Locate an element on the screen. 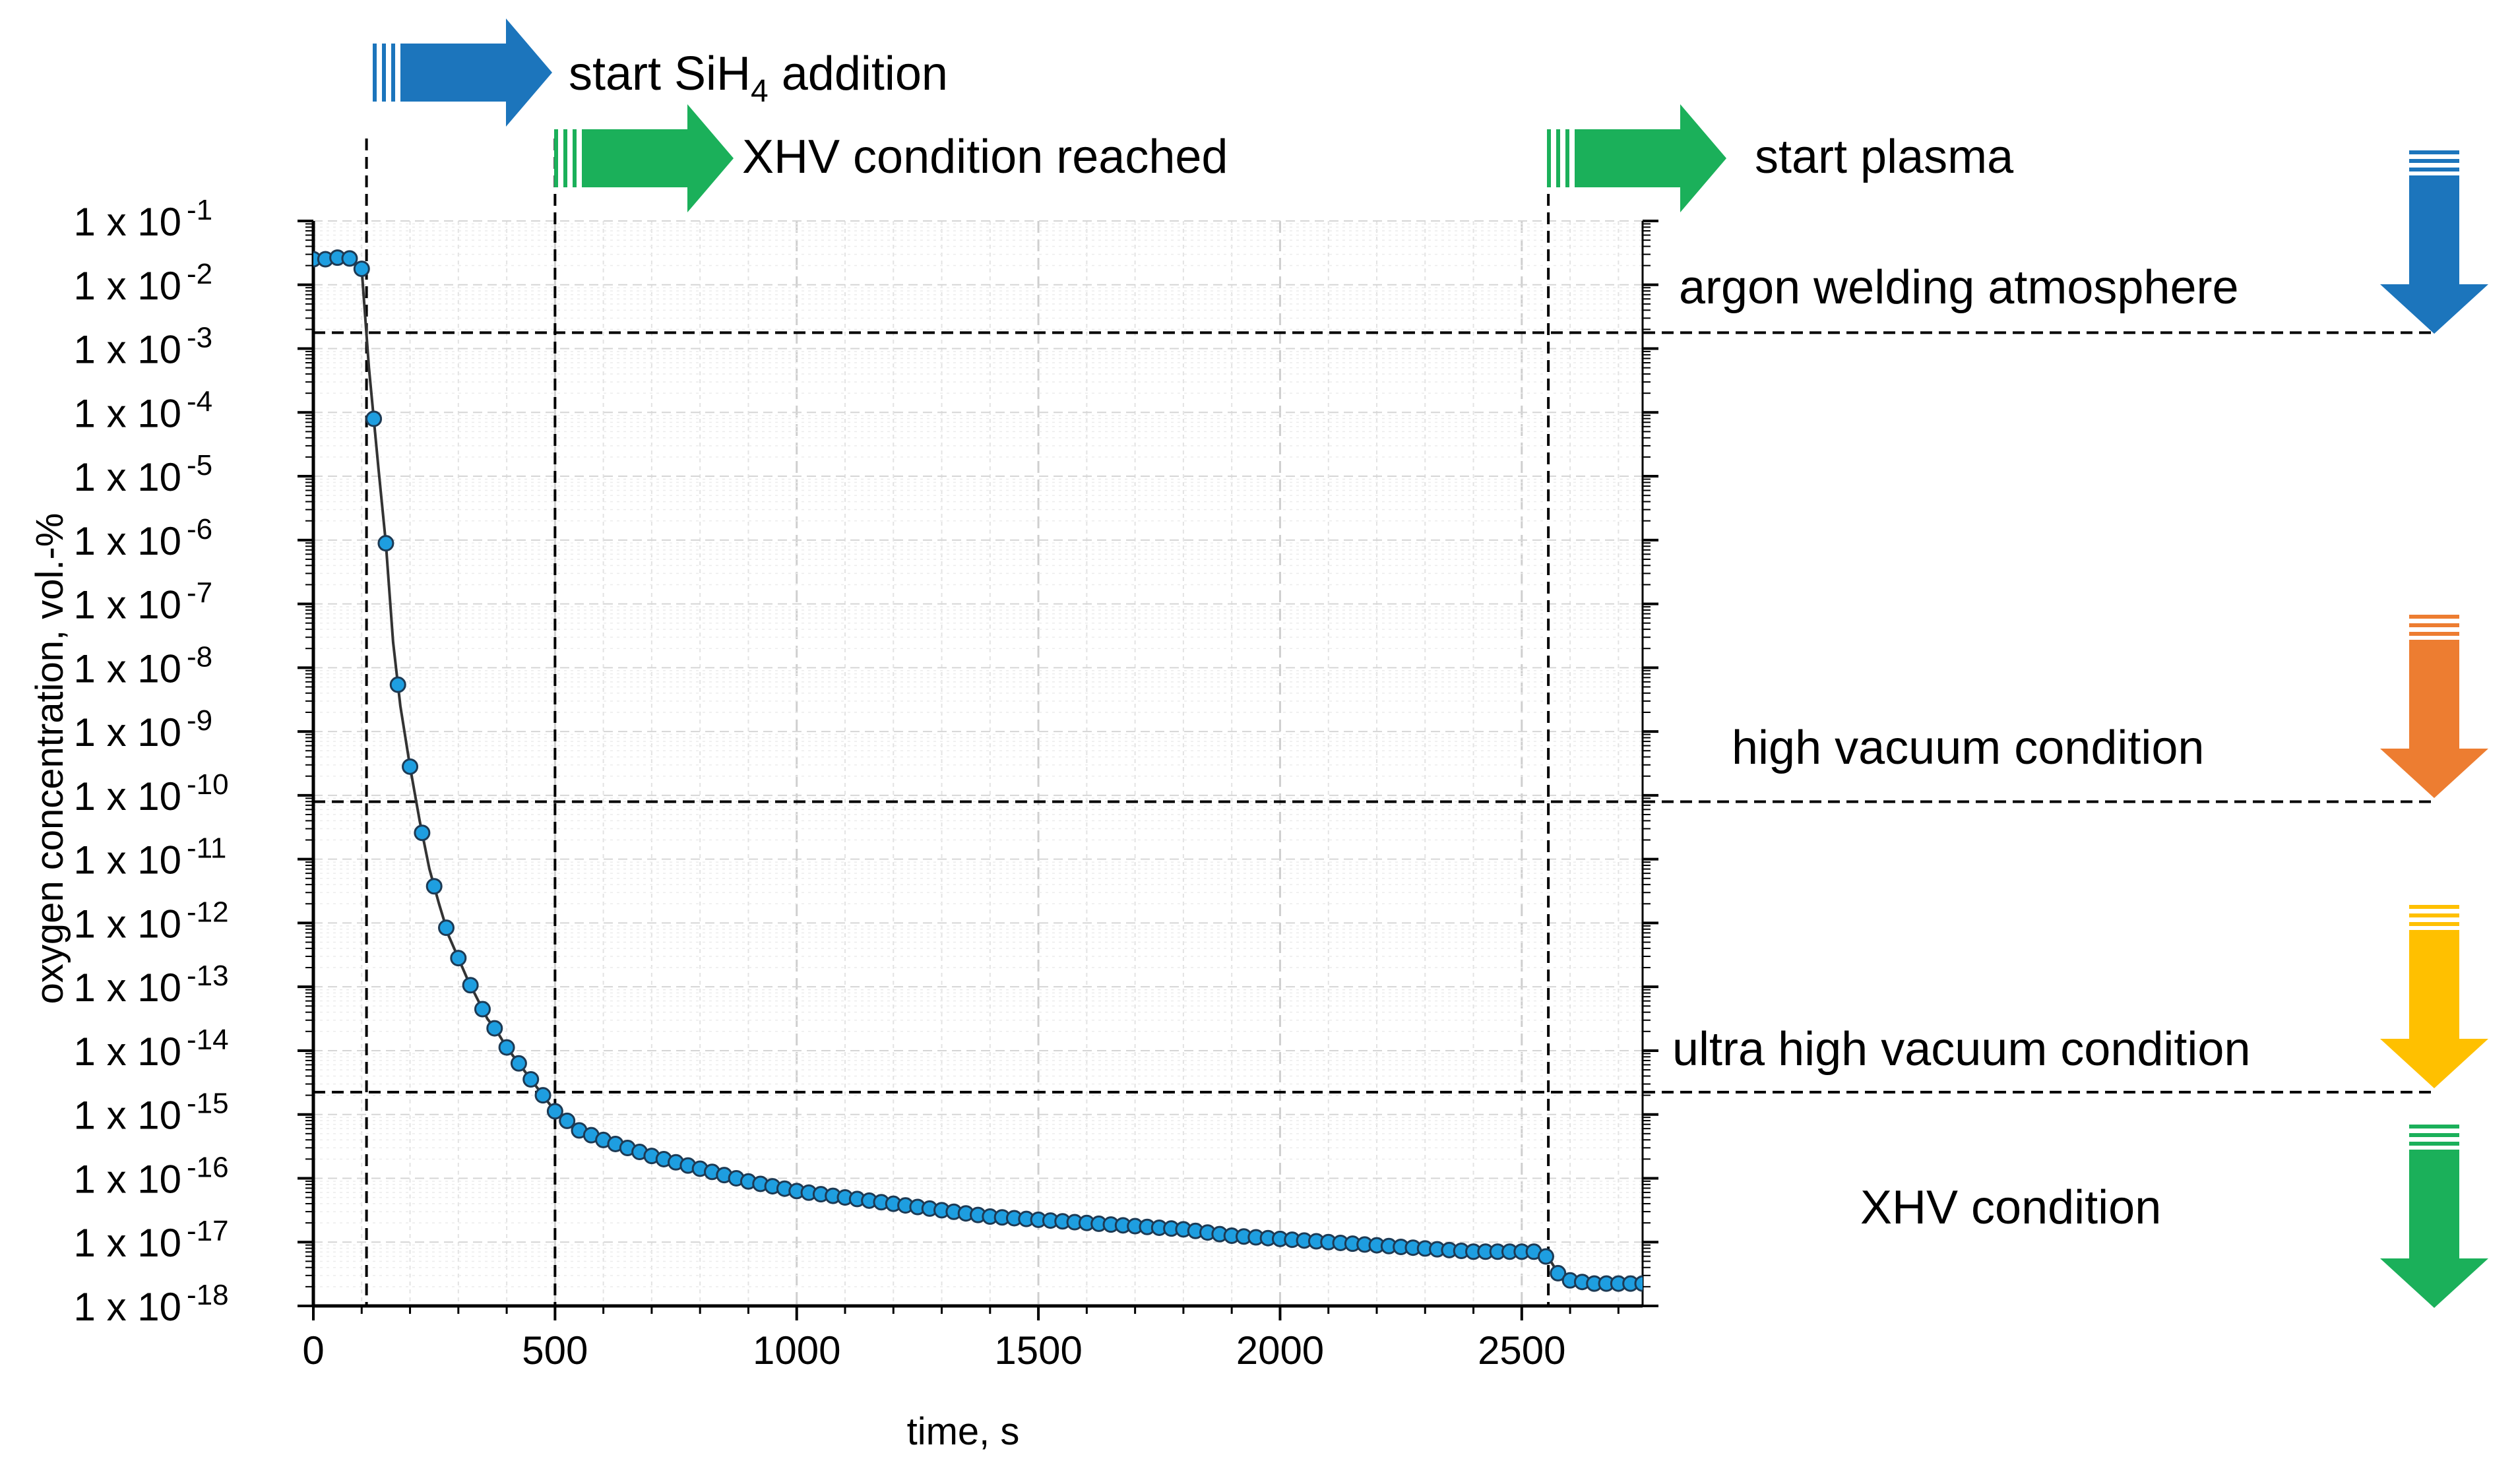 The height and width of the screenshot is (1484, 2518). x-tick-label: 1500 is located at coordinates (1038, 1350).